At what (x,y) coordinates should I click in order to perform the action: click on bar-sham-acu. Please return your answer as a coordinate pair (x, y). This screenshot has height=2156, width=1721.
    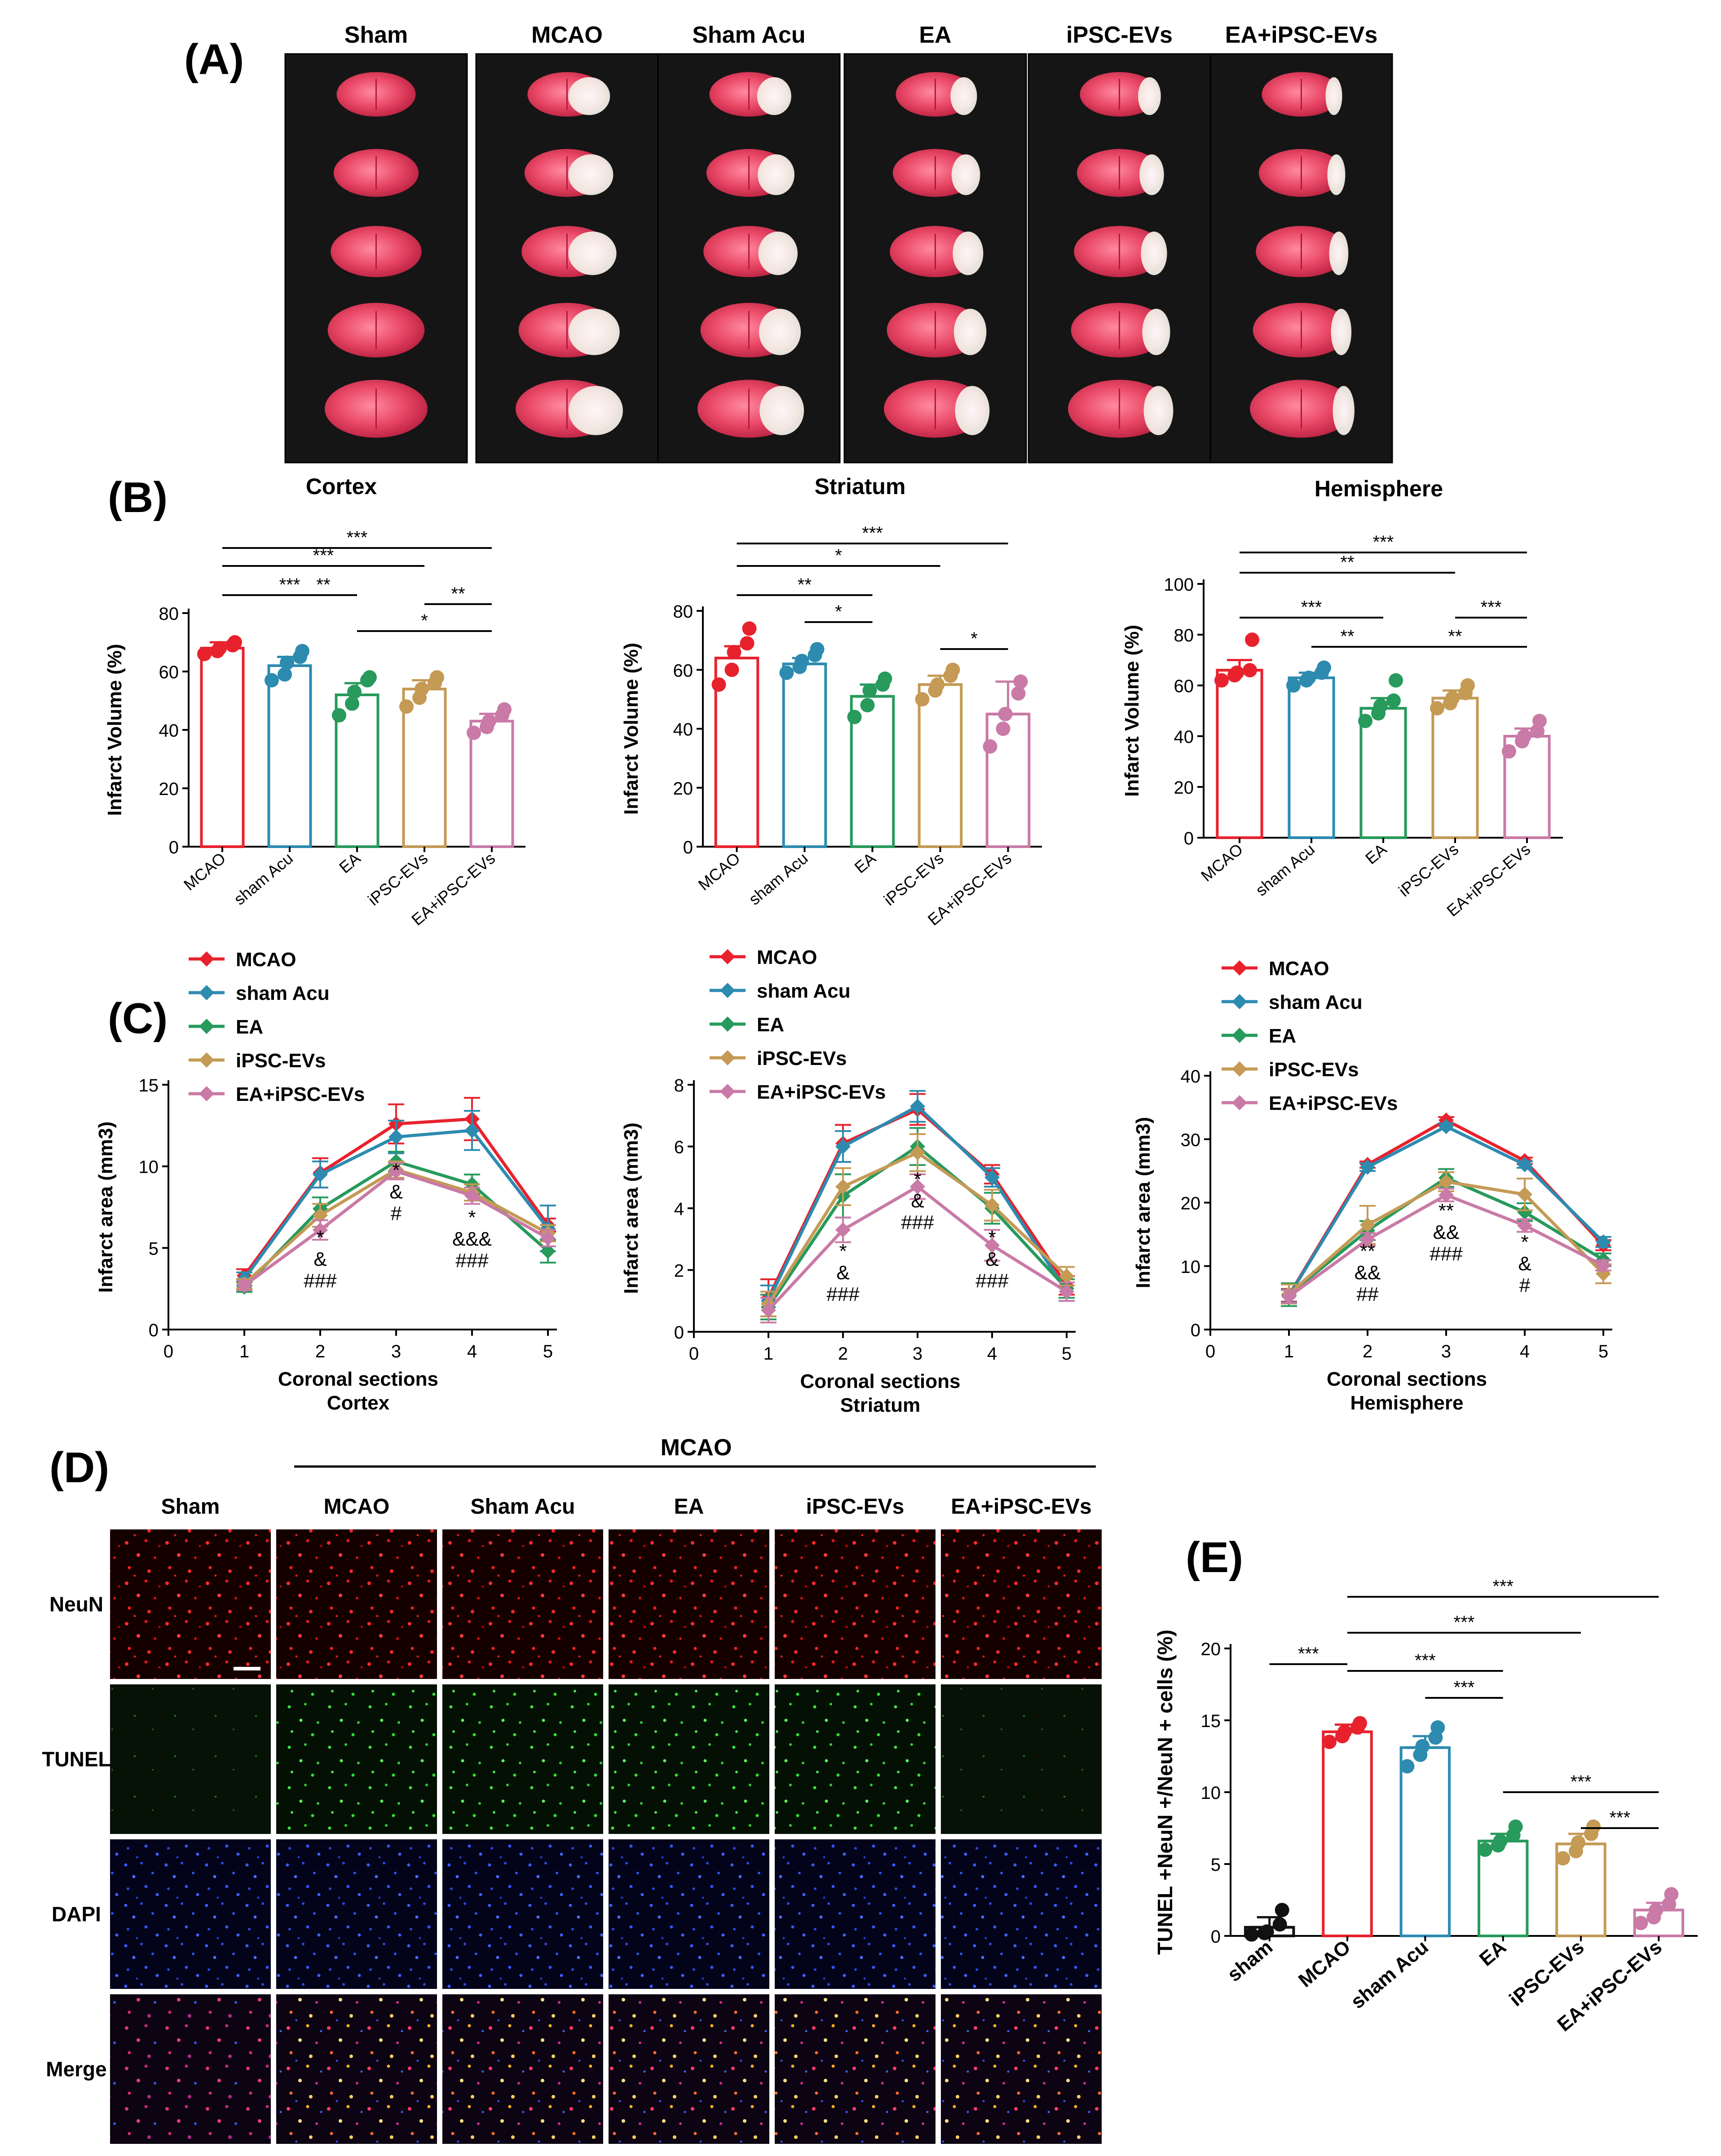
    Looking at the image, I should click on (1425, 1842).